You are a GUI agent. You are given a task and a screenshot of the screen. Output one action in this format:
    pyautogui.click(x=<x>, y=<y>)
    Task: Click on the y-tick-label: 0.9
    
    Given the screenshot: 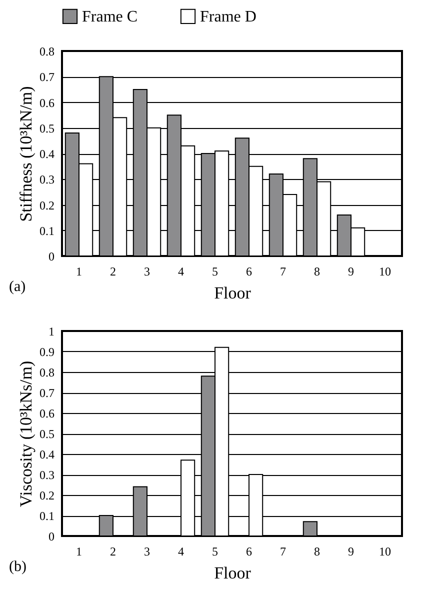 What is the action you would take?
    pyautogui.click(x=47, y=352)
    